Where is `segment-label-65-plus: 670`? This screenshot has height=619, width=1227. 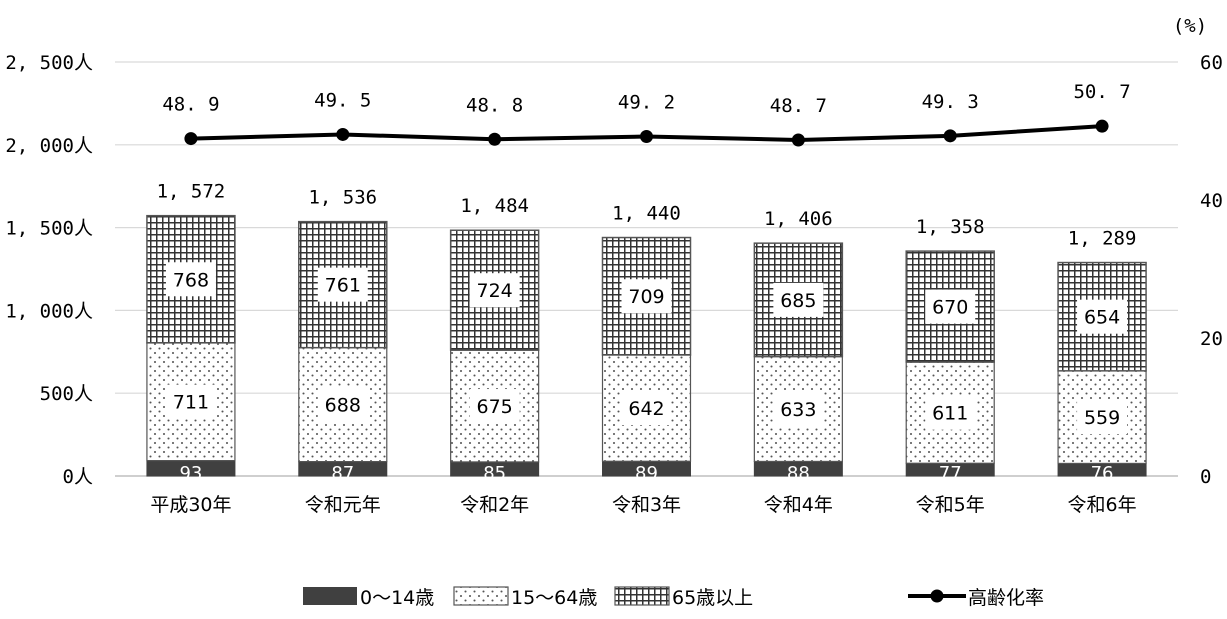
segment-label-65-plus: 670 is located at coordinates (950, 308).